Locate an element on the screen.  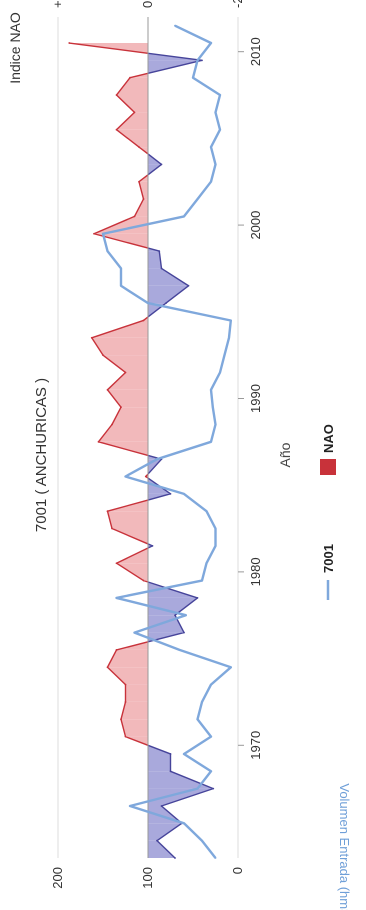
y-right-tick-label-0: -2 is located at coordinates (237, 4).